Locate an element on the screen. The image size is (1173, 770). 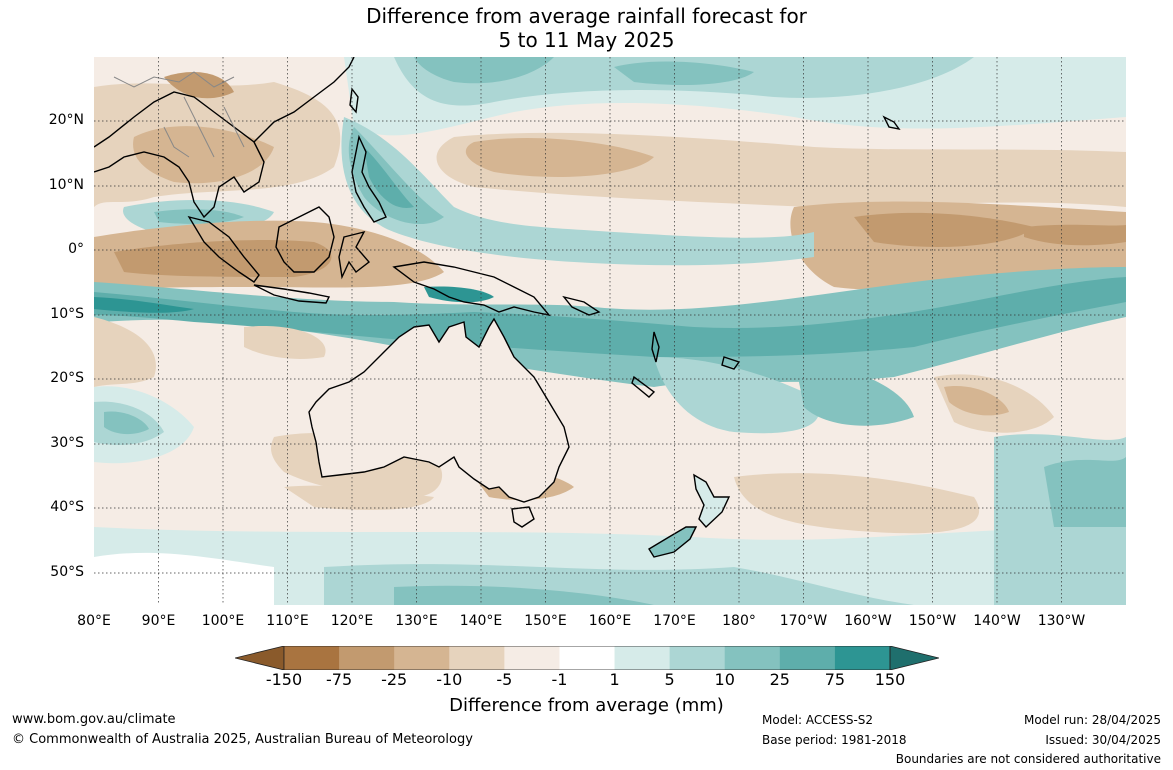
lon-label-80e: 80°E is located at coordinates (94, 621).